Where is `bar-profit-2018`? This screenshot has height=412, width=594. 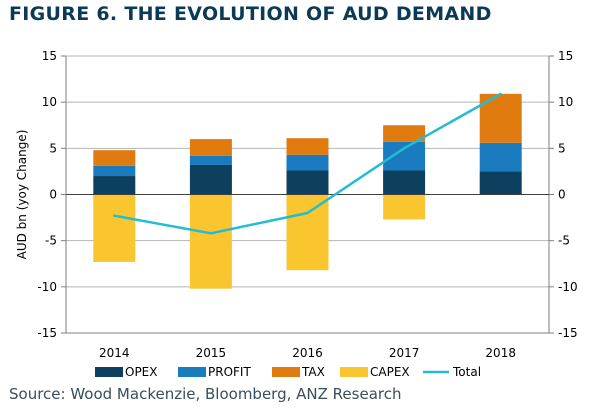
bar-profit-2018 is located at coordinates (500, 157).